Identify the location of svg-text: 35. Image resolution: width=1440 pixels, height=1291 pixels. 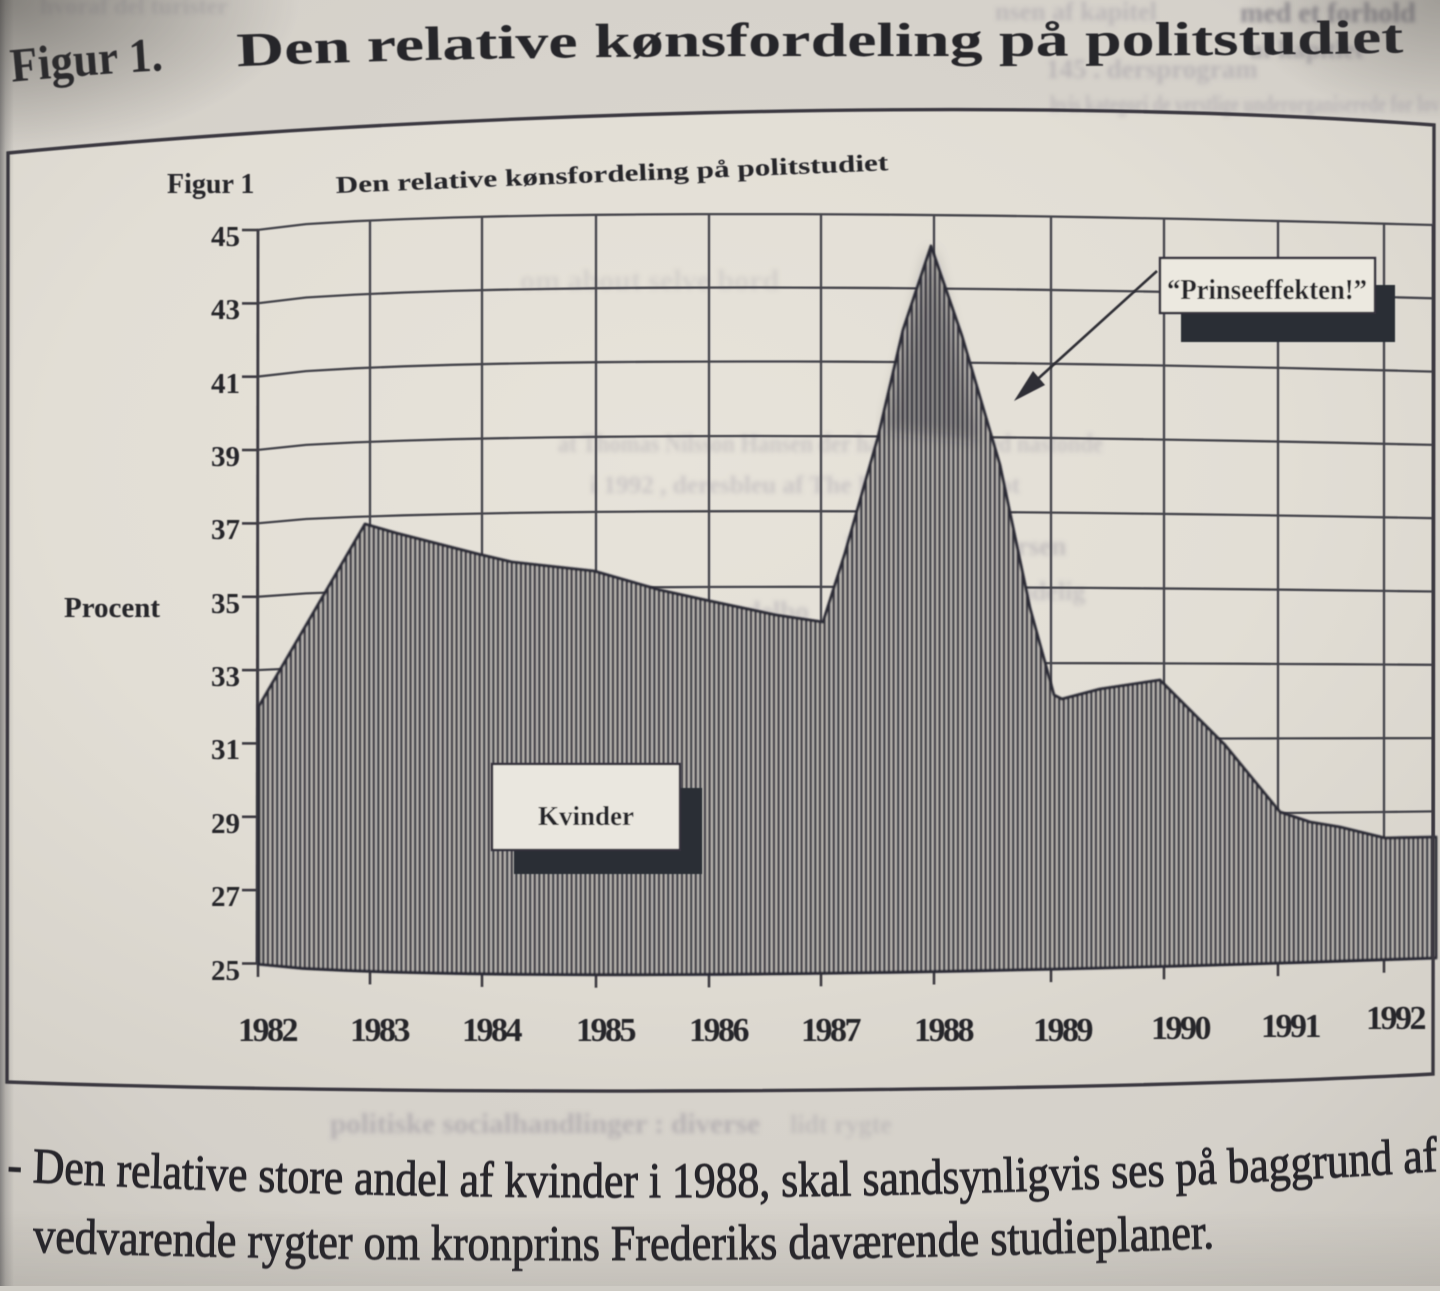
(225, 604).